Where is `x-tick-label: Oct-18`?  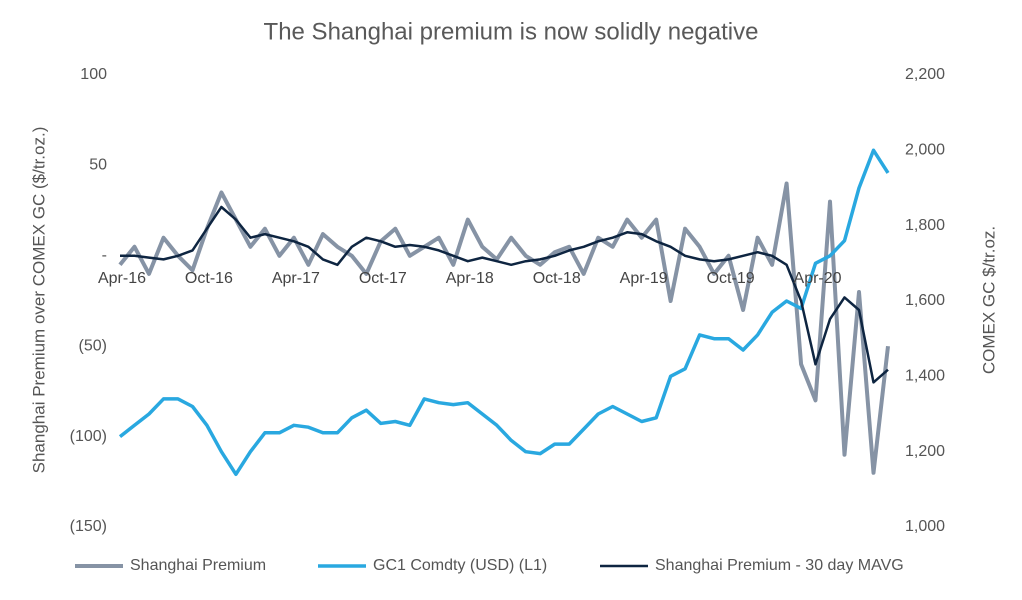 x-tick-label: Oct-18 is located at coordinates (557, 278).